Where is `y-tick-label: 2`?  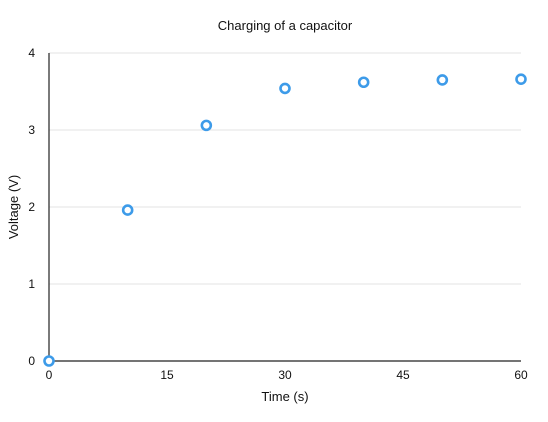 y-tick-label: 2 is located at coordinates (31, 207).